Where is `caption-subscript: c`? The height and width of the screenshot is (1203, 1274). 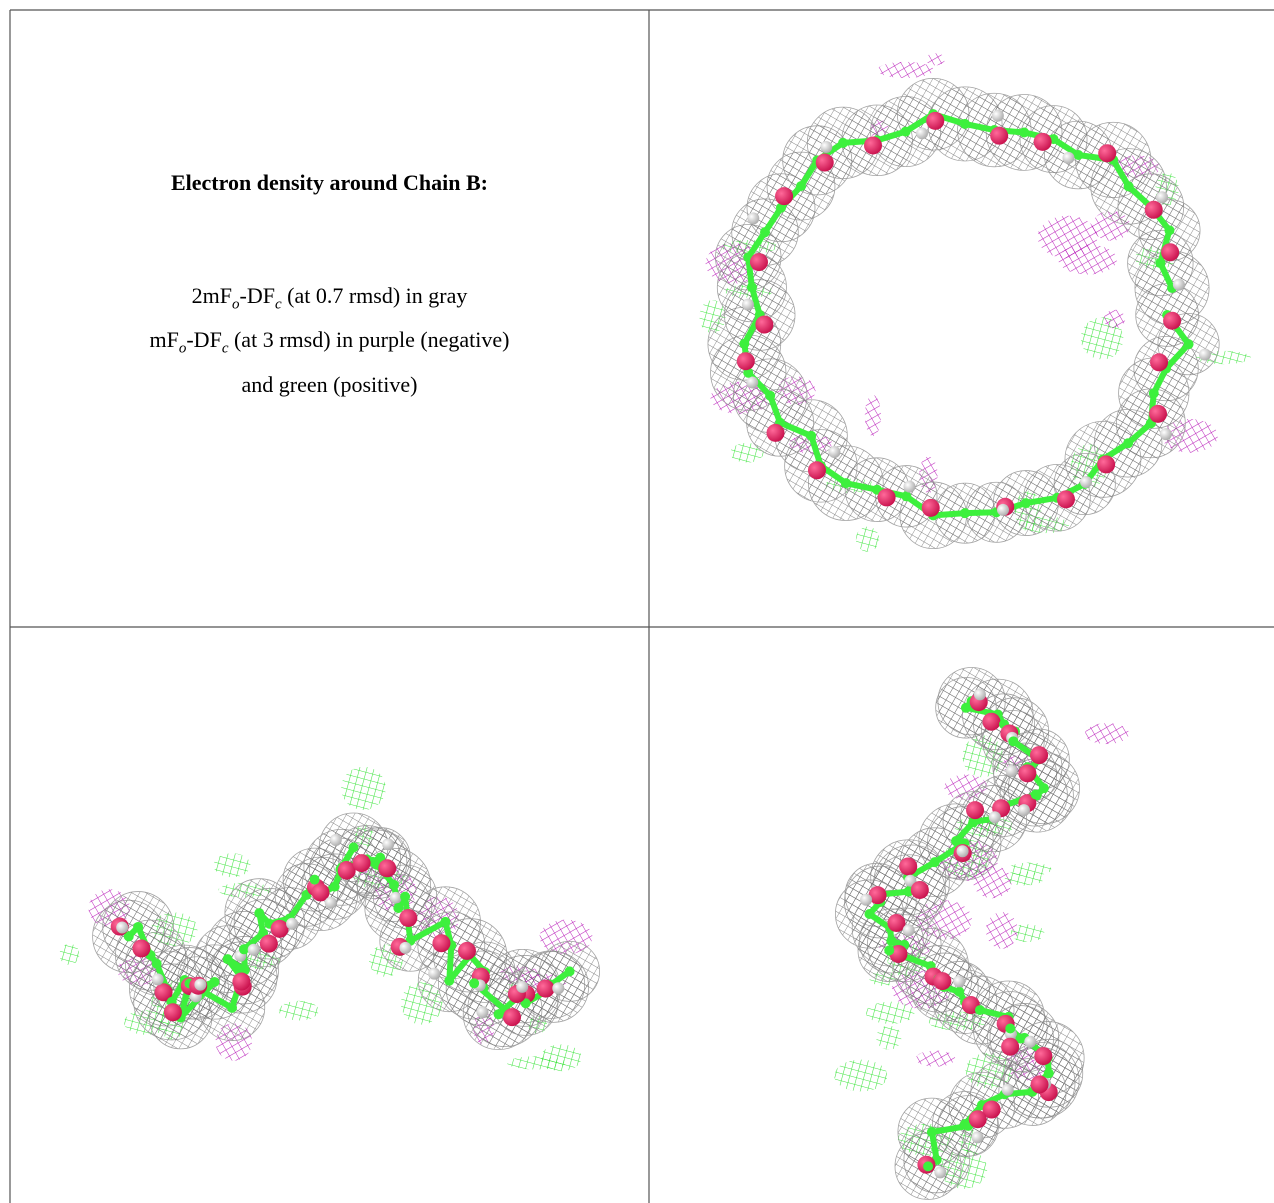 caption-subscript: c is located at coordinates (225, 348).